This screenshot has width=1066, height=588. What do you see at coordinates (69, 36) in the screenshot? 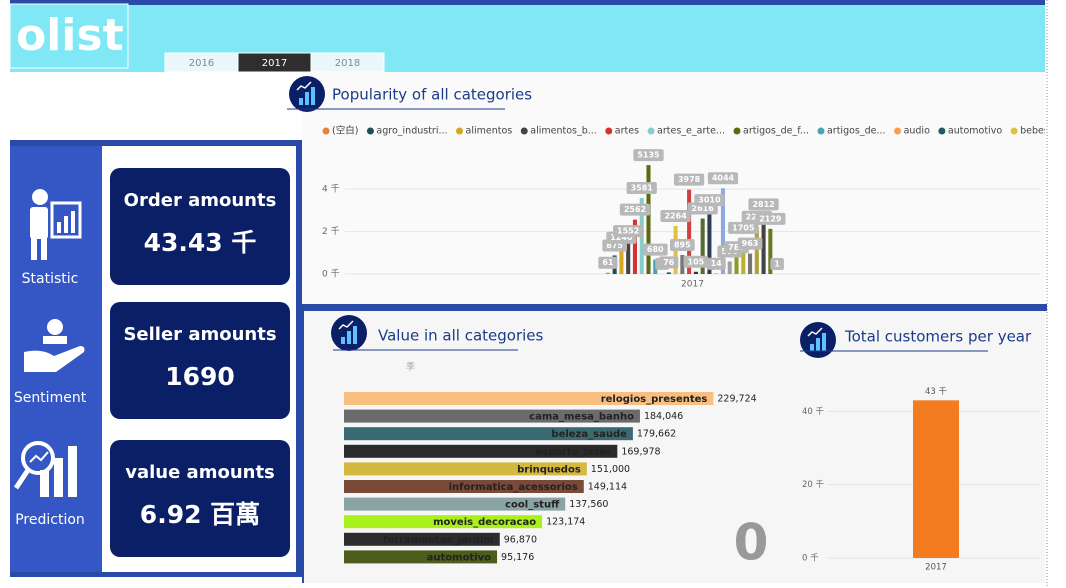
I see `logo-box` at bounding box center [69, 36].